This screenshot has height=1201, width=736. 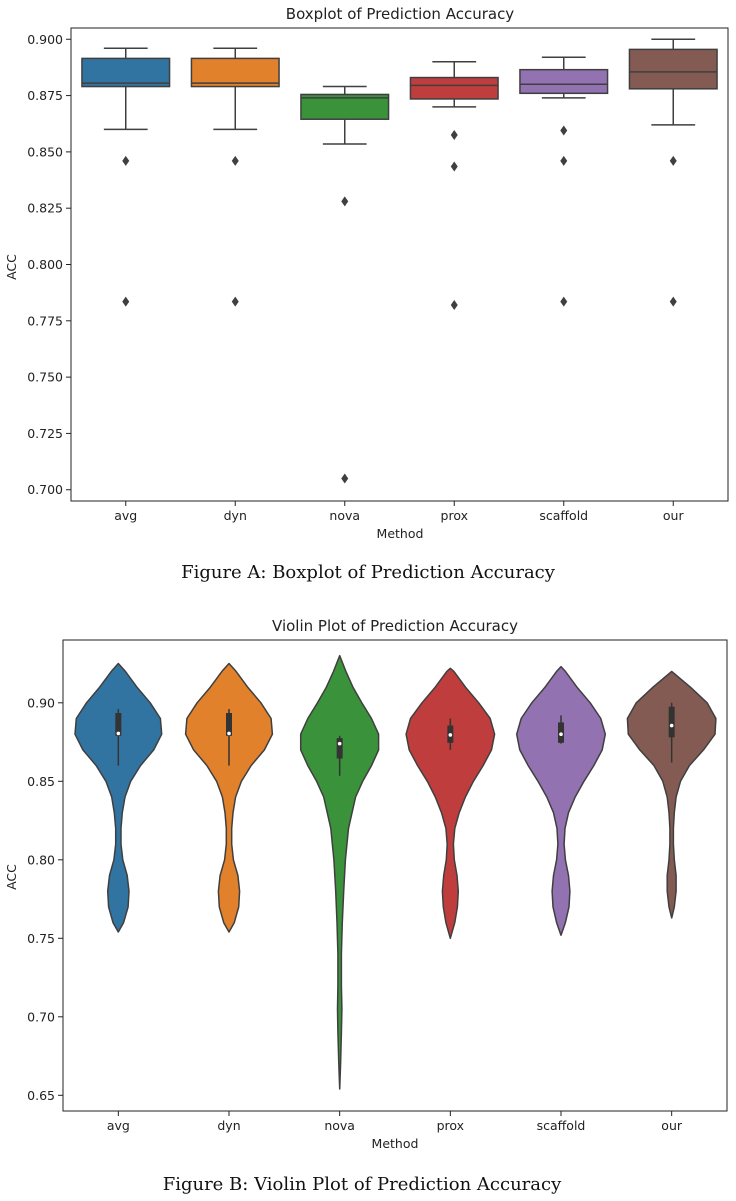 What do you see at coordinates (45, 151) in the screenshot?
I see `boxplot-y-tick-label: 0.850` at bounding box center [45, 151].